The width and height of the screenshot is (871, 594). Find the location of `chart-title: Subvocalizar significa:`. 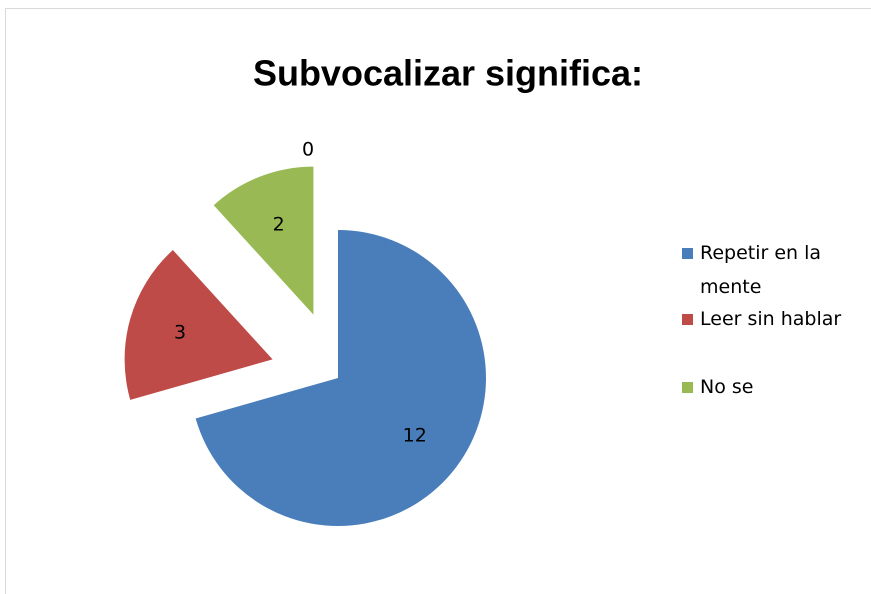

chart-title: Subvocalizar significa: is located at coordinates (448, 73).